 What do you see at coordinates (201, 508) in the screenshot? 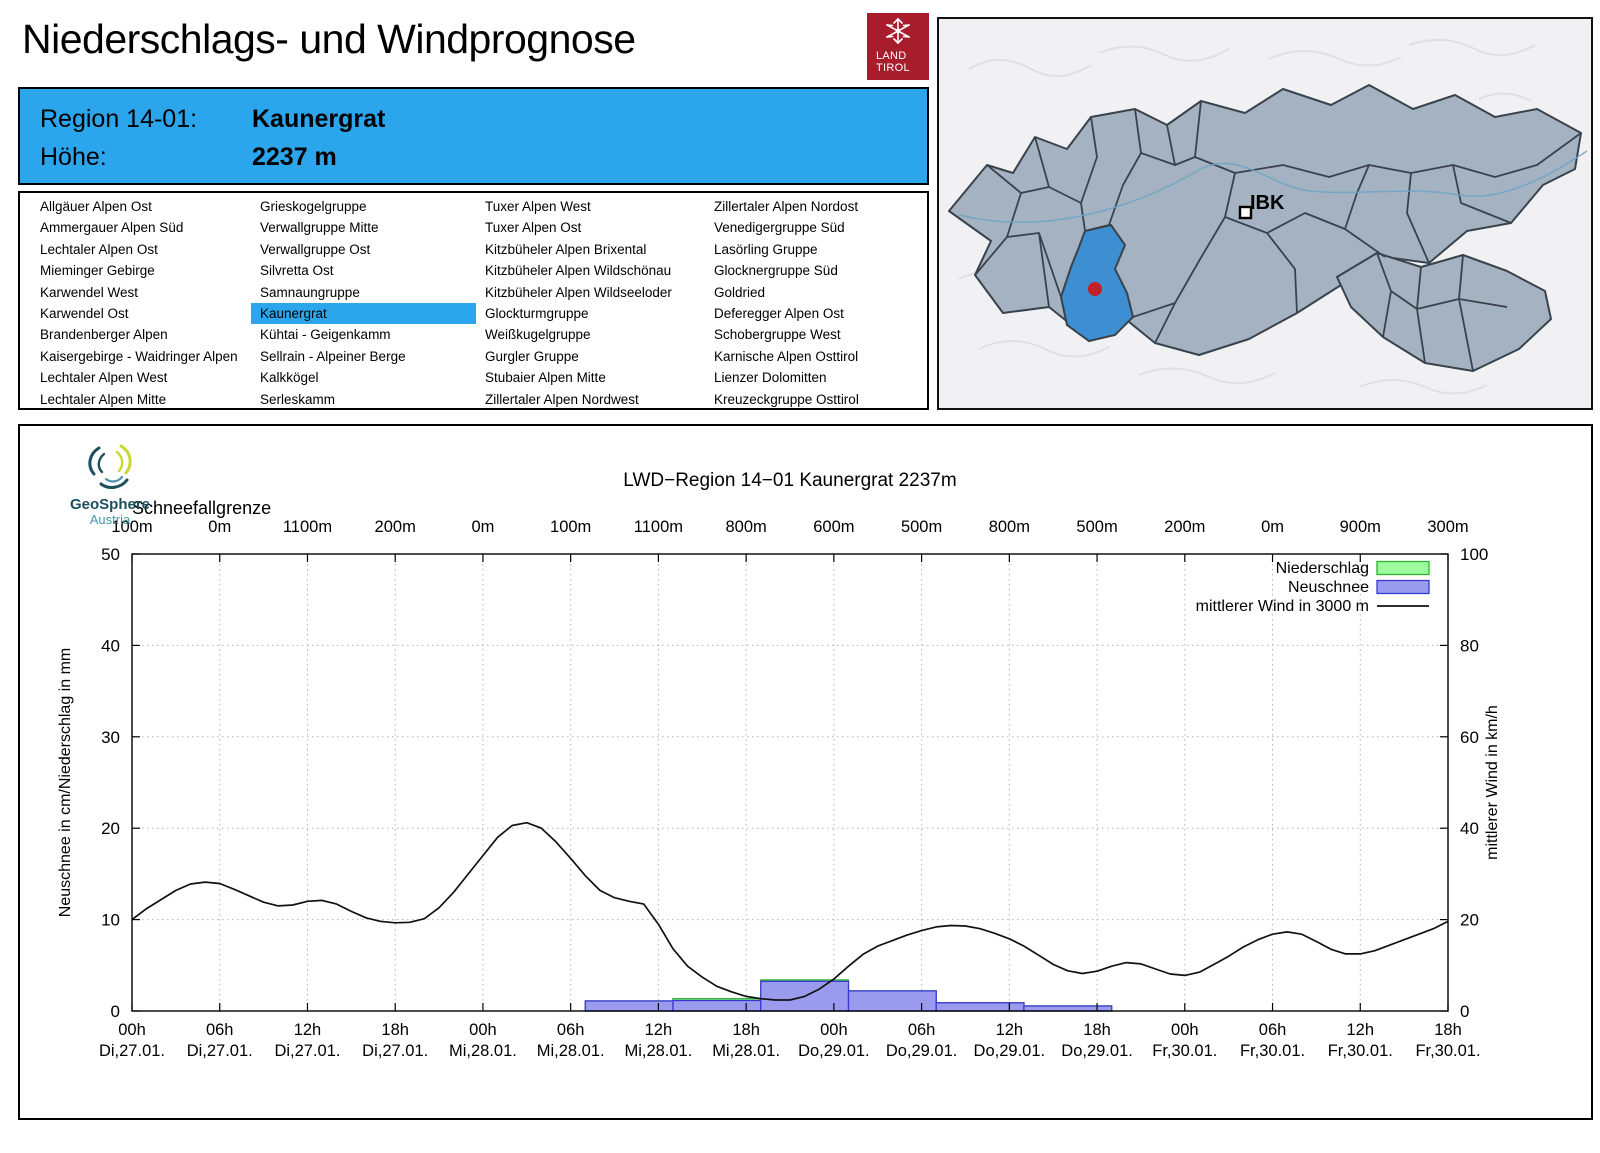
I see `snowline-heading: Schneefallgrenze` at bounding box center [201, 508].